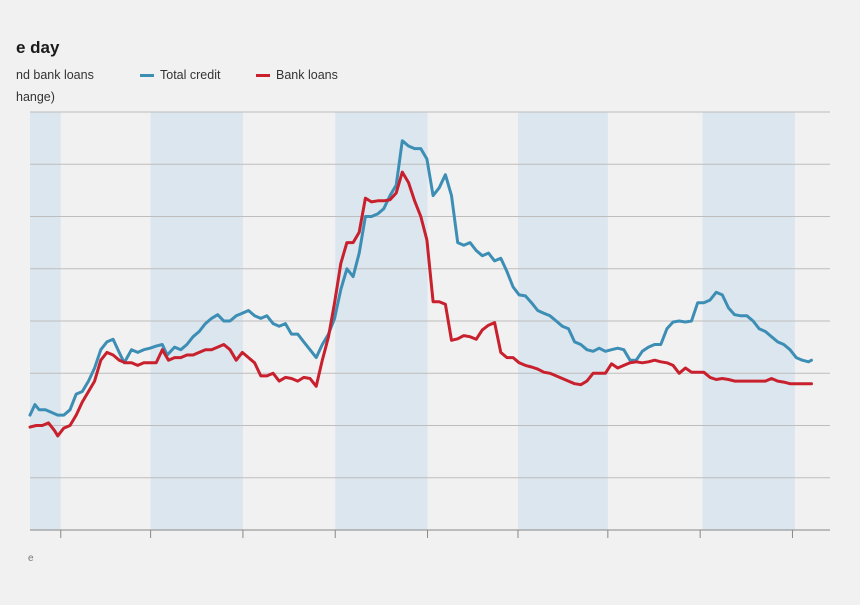 This screenshot has width=860, height=605. Describe the element at coordinates (190, 75) in the screenshot. I see `legend-label-total-credit: Total credit` at that location.